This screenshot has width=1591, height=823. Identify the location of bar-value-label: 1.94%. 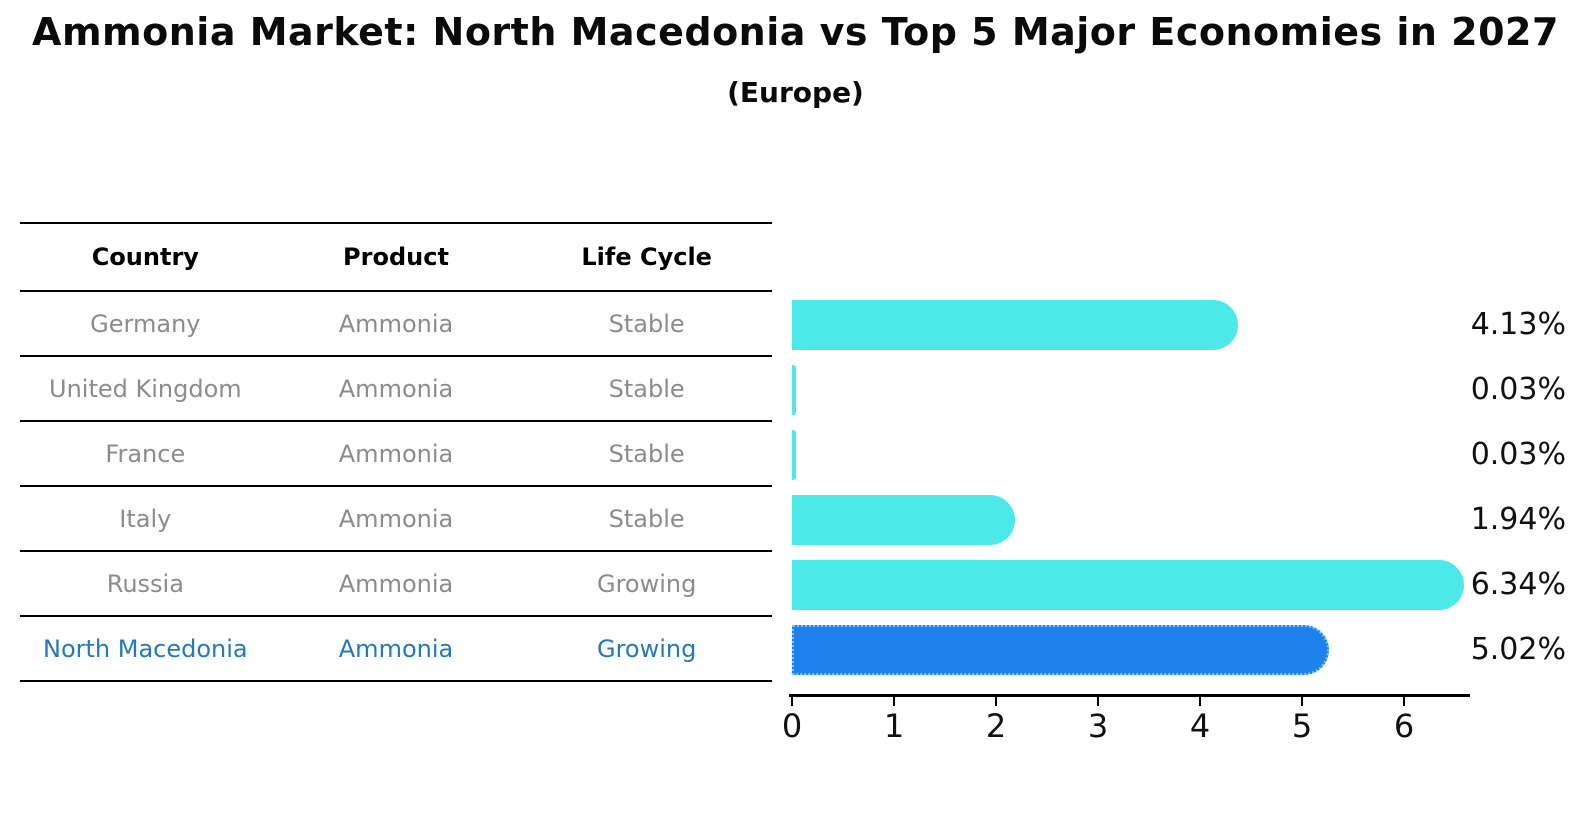
(1518, 519).